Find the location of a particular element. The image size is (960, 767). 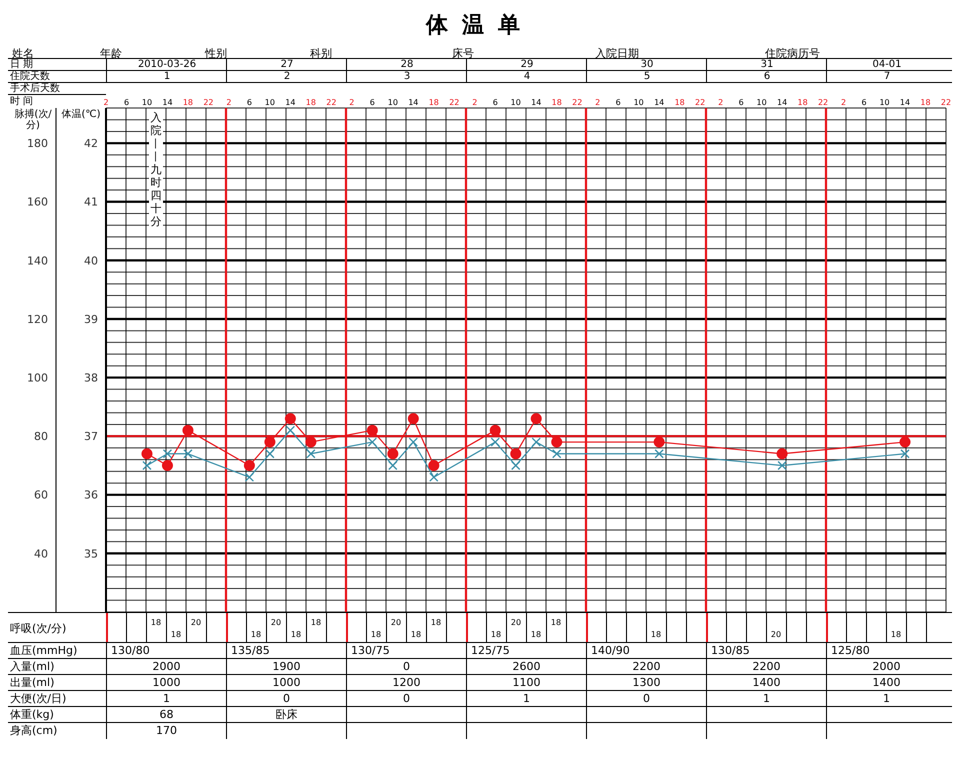

y-tick-label: 180 is located at coordinates (37, 143).